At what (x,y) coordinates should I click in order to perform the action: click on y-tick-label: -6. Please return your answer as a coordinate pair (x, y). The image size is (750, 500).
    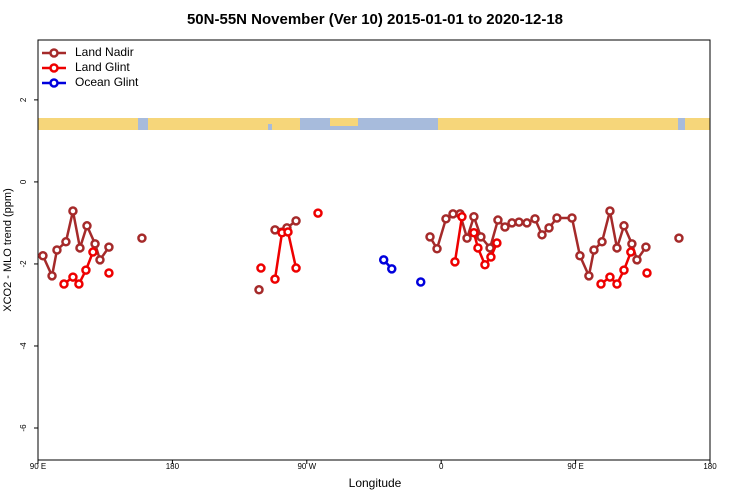
    Looking at the image, I should click on (23, 428).